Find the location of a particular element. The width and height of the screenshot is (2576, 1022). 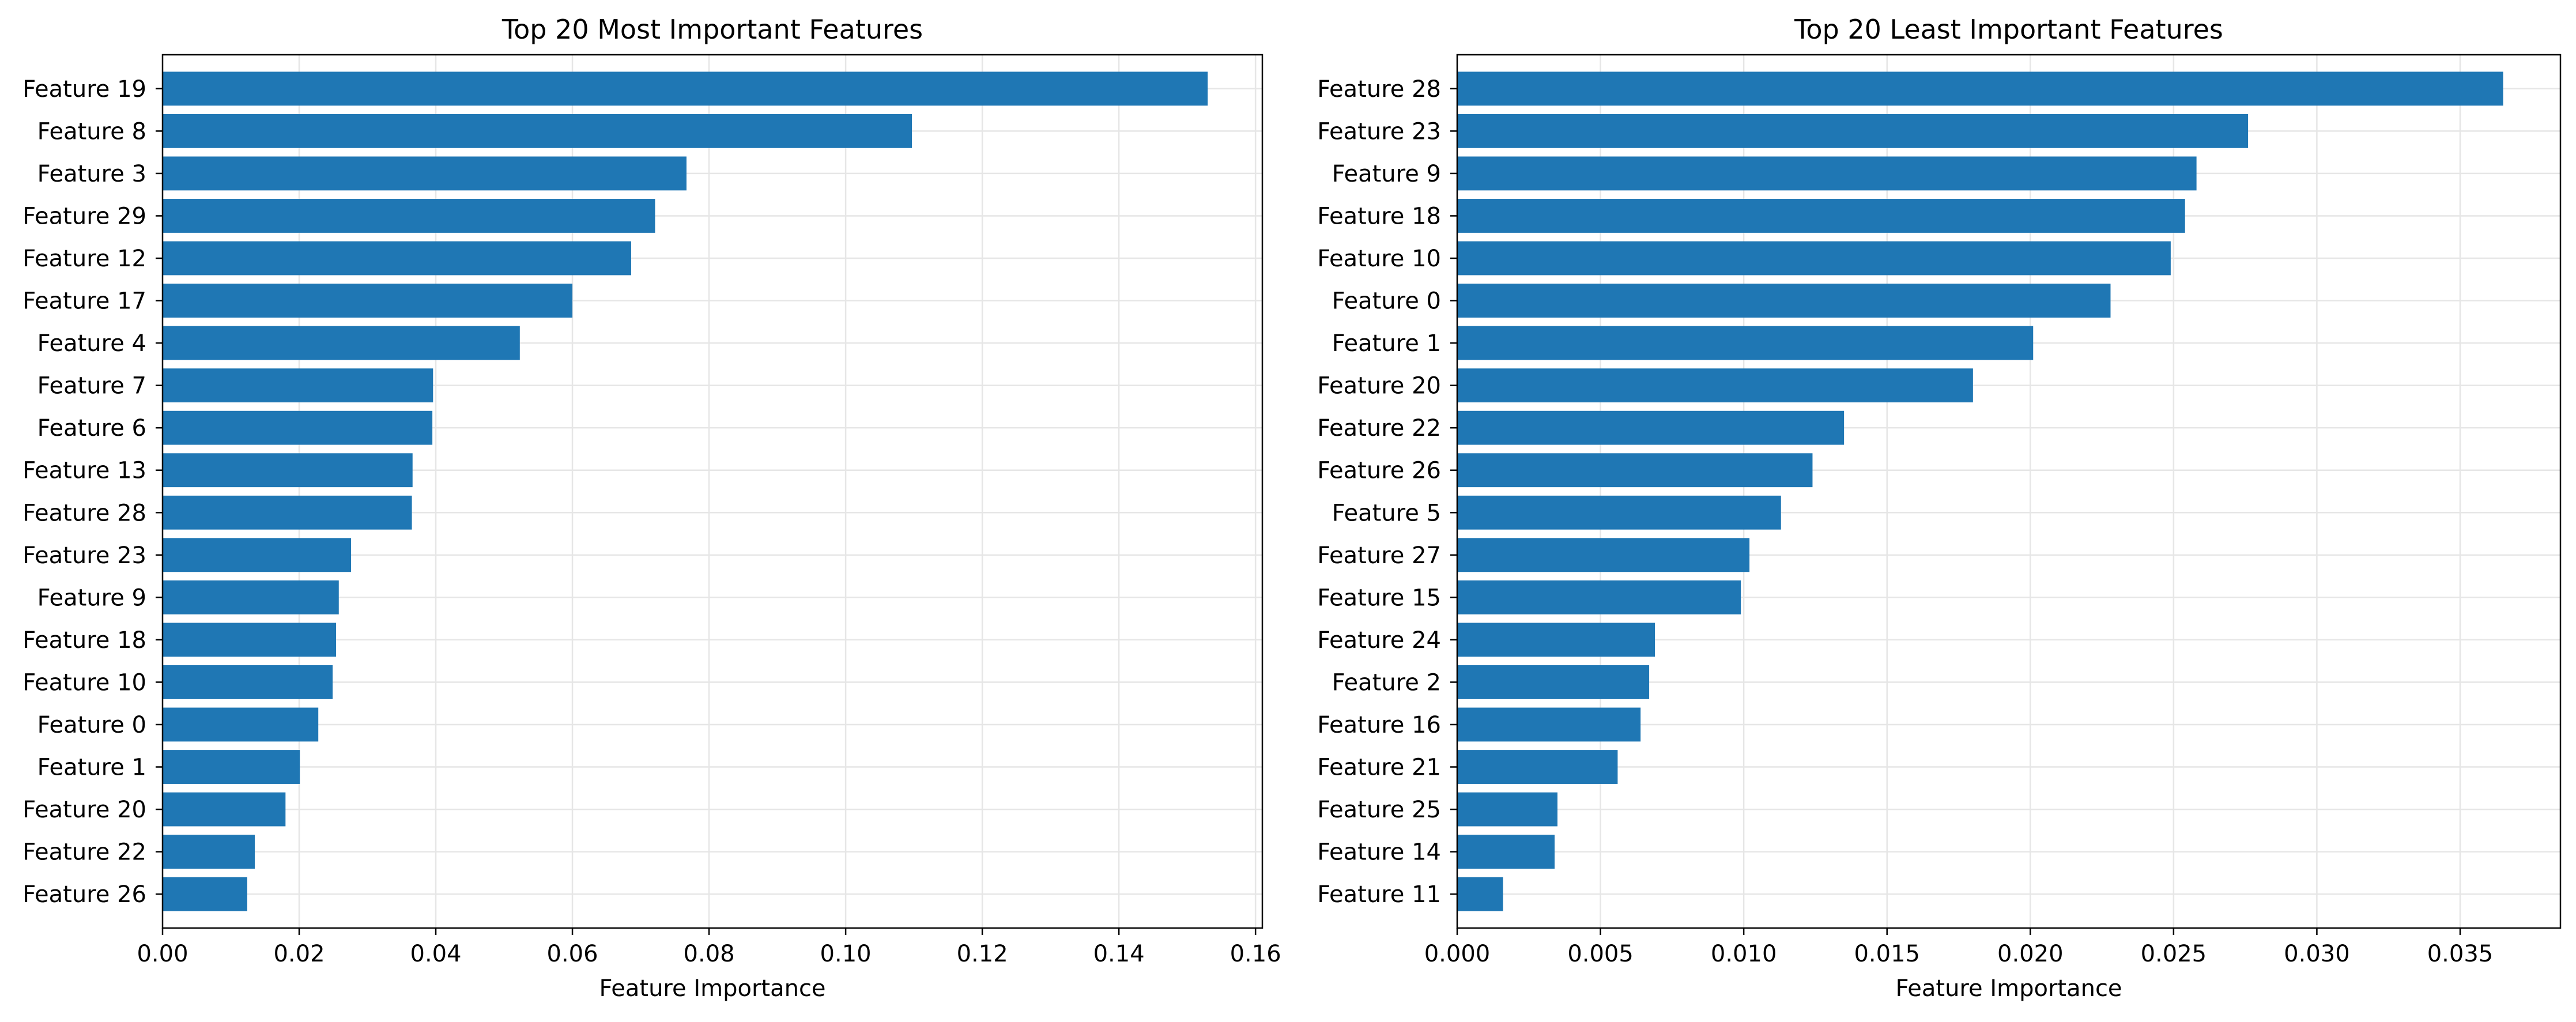

x-tick-label: 0.020 is located at coordinates (2030, 954).